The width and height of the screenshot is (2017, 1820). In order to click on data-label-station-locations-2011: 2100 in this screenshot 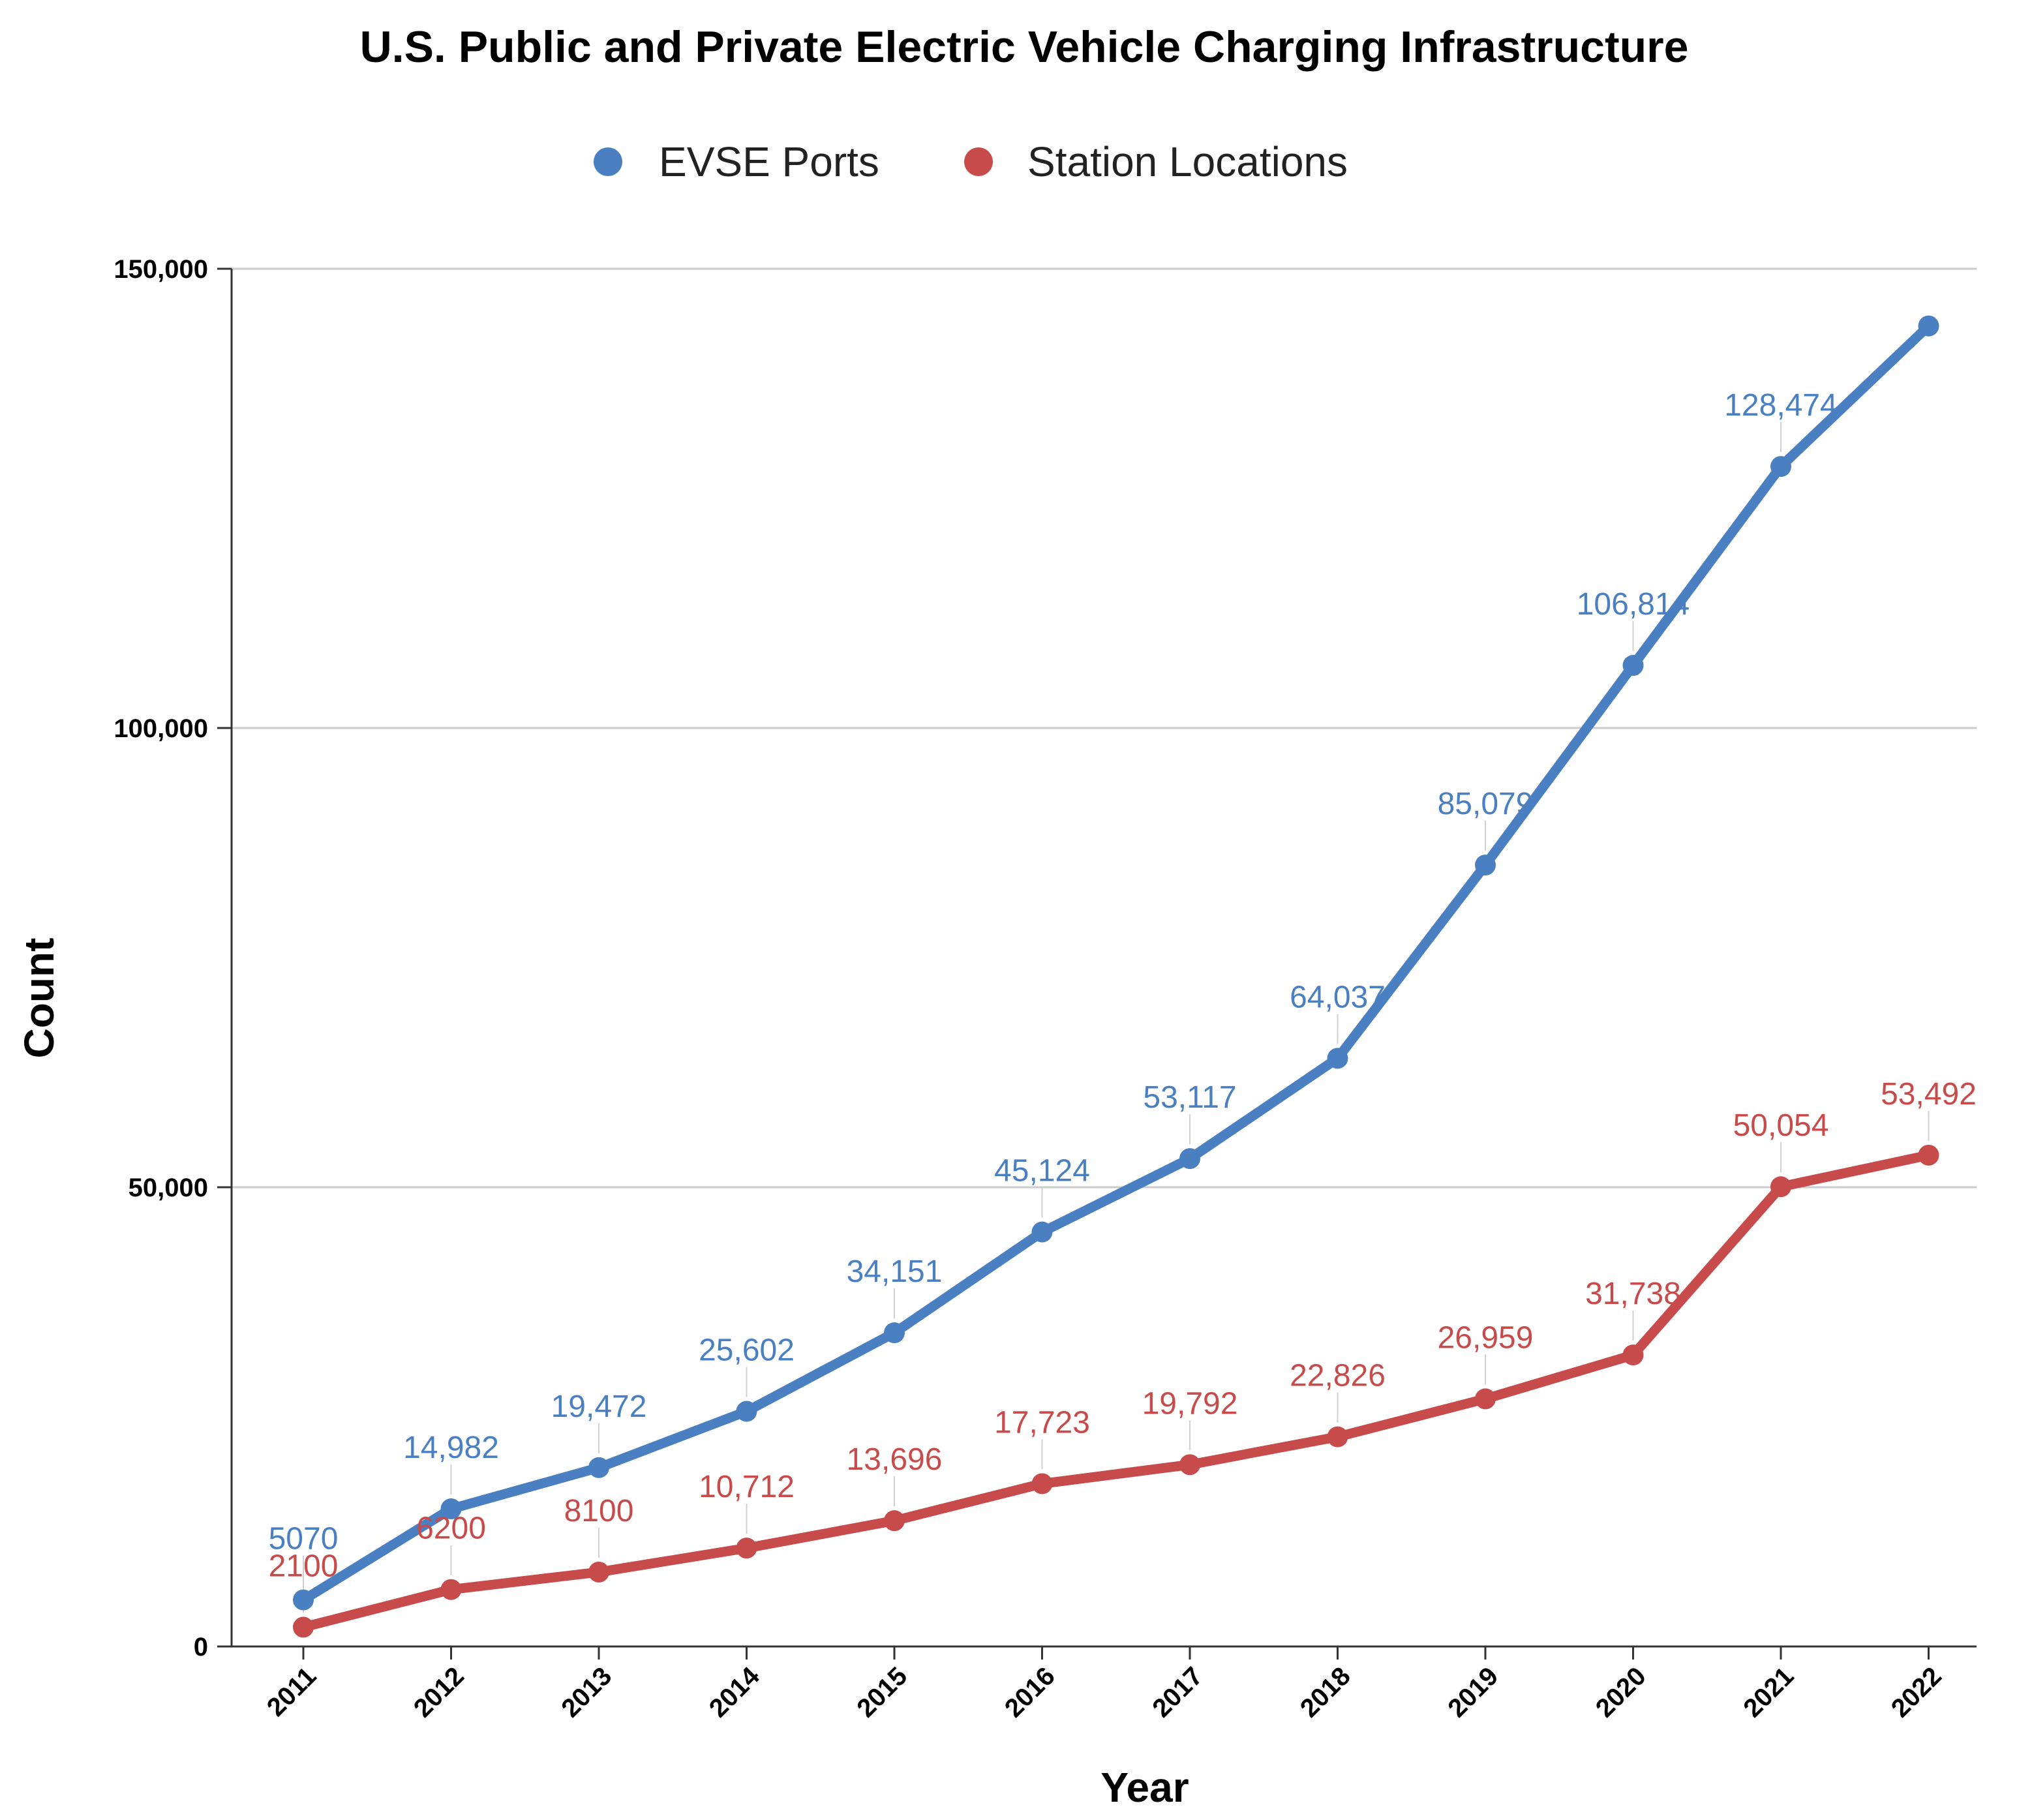, I will do `click(304, 1566)`.